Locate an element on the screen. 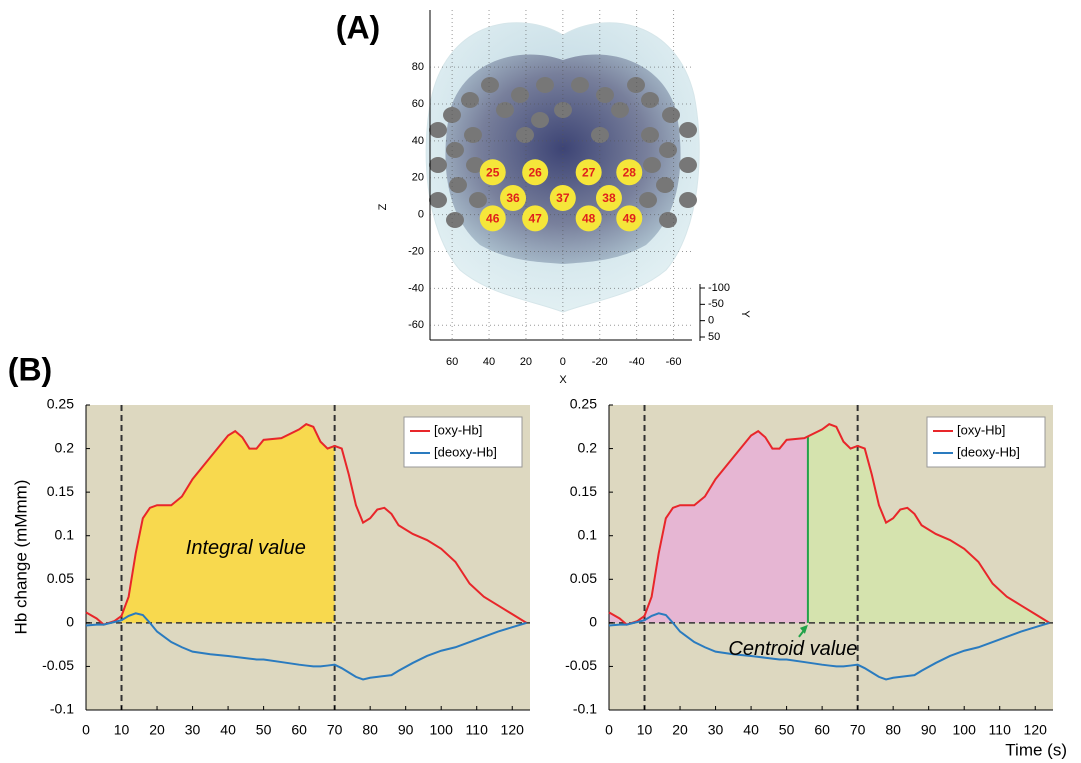 This screenshot has height=763, width=1081. x-tick-label: 80 is located at coordinates (370, 730).